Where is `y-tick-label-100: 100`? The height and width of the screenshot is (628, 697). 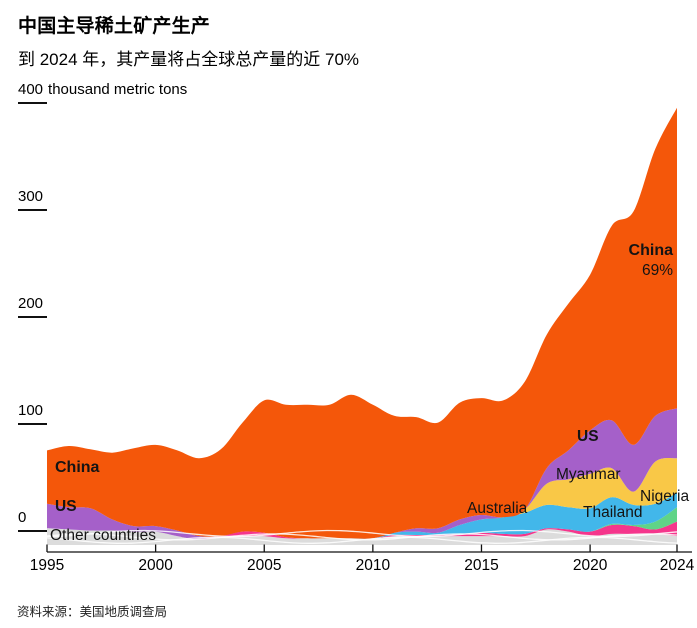
y-tick-label-100: 100 is located at coordinates (32, 414).